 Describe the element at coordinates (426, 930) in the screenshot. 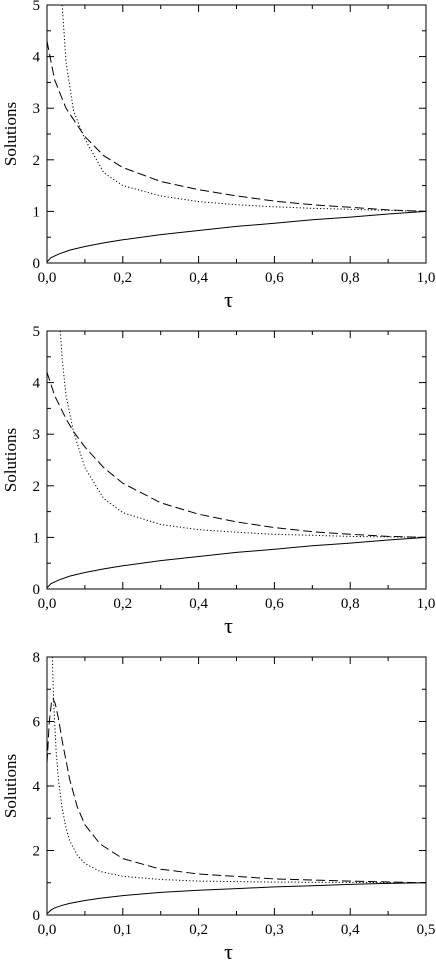

I see `x-tick-label: 0,5` at that location.